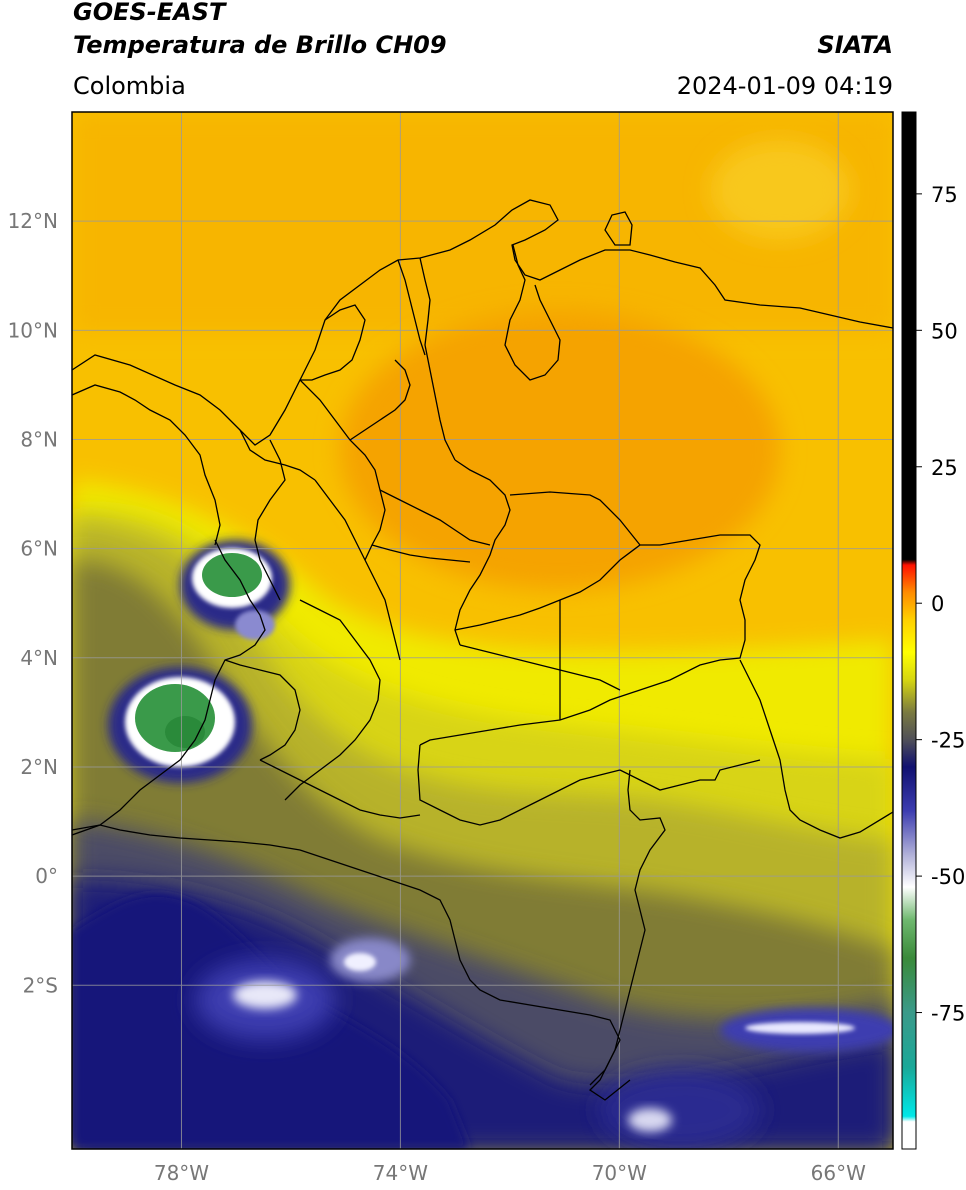 The image size is (966, 1190). What do you see at coordinates (400, 1173) in the screenshot?
I see `lon-tick-label: 74°W` at bounding box center [400, 1173].